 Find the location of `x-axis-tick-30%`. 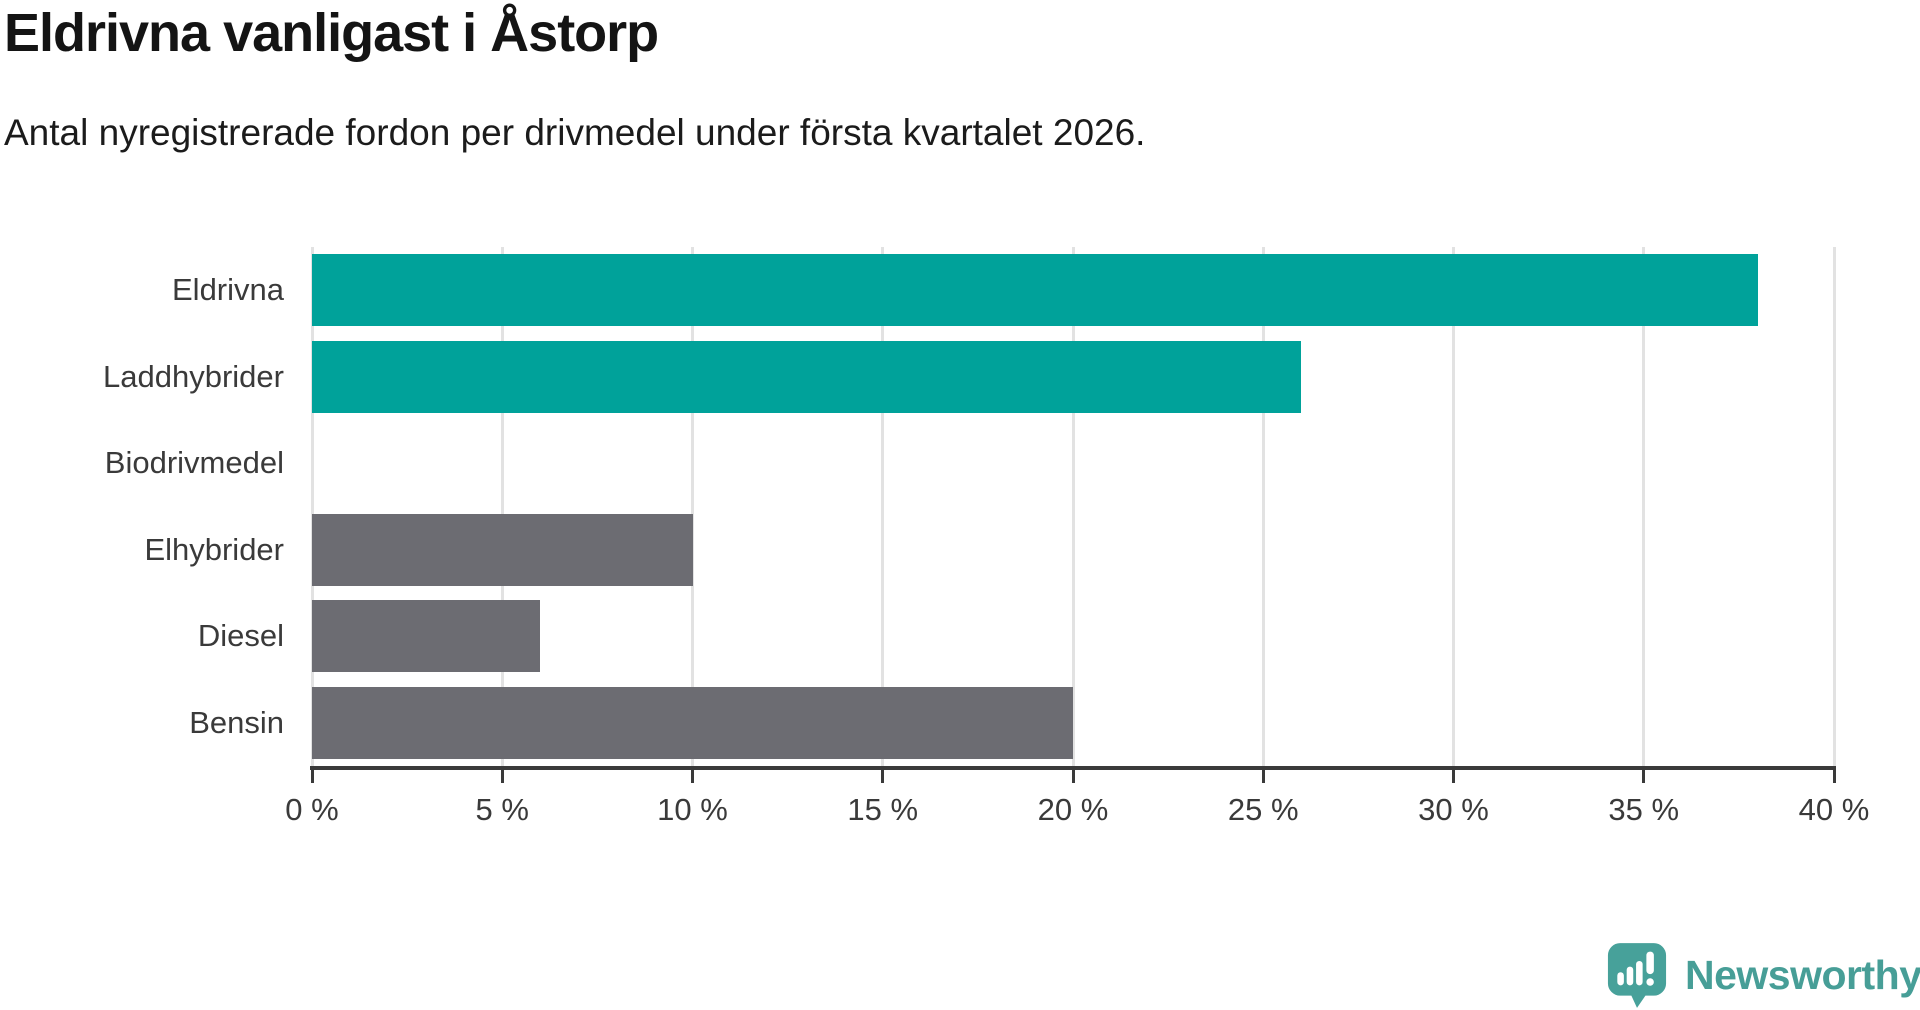

x-axis-tick-30% is located at coordinates (1453, 776).